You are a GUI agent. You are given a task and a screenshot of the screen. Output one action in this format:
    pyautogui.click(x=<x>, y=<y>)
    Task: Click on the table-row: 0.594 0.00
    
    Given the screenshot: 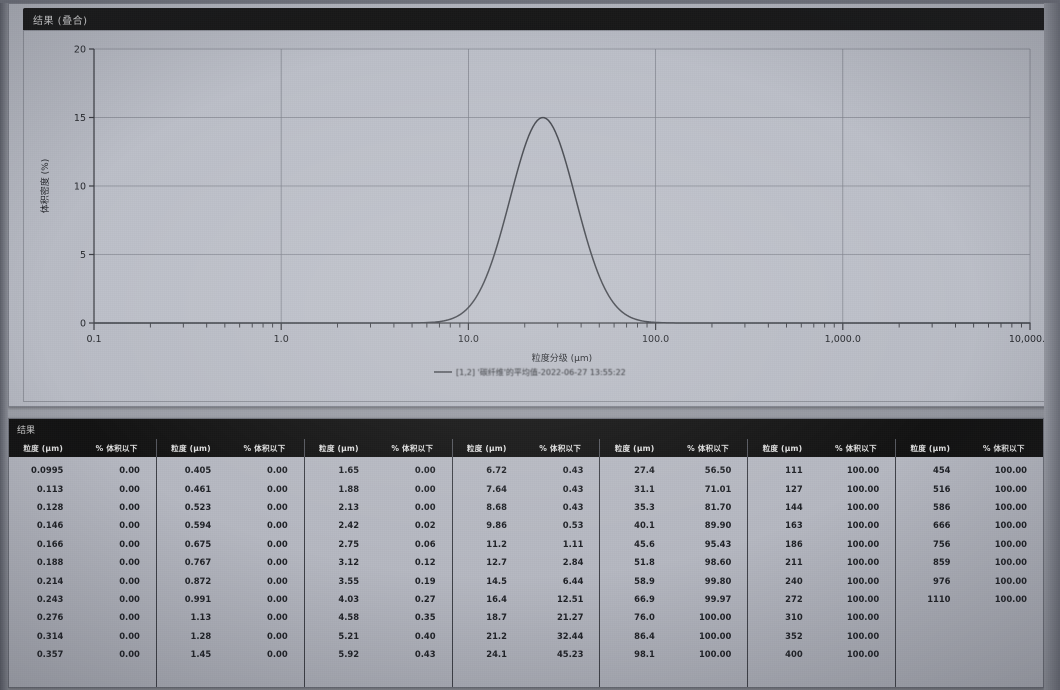 What is the action you would take?
    pyautogui.click(x=230, y=525)
    